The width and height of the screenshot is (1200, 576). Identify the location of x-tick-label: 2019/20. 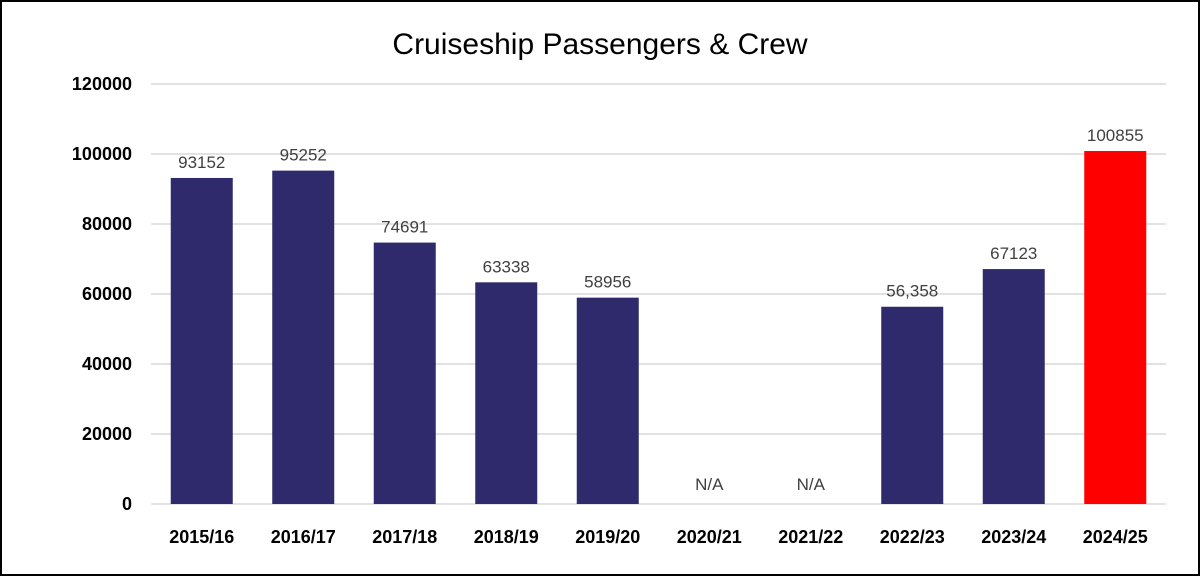
(607, 537).